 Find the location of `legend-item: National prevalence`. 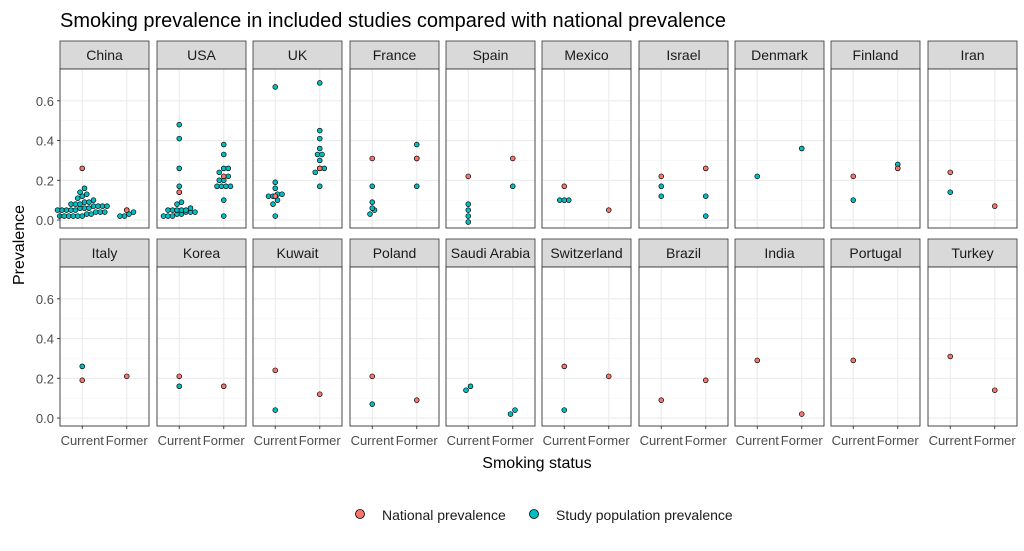

legend-item: National prevalence is located at coordinates (430, 515).